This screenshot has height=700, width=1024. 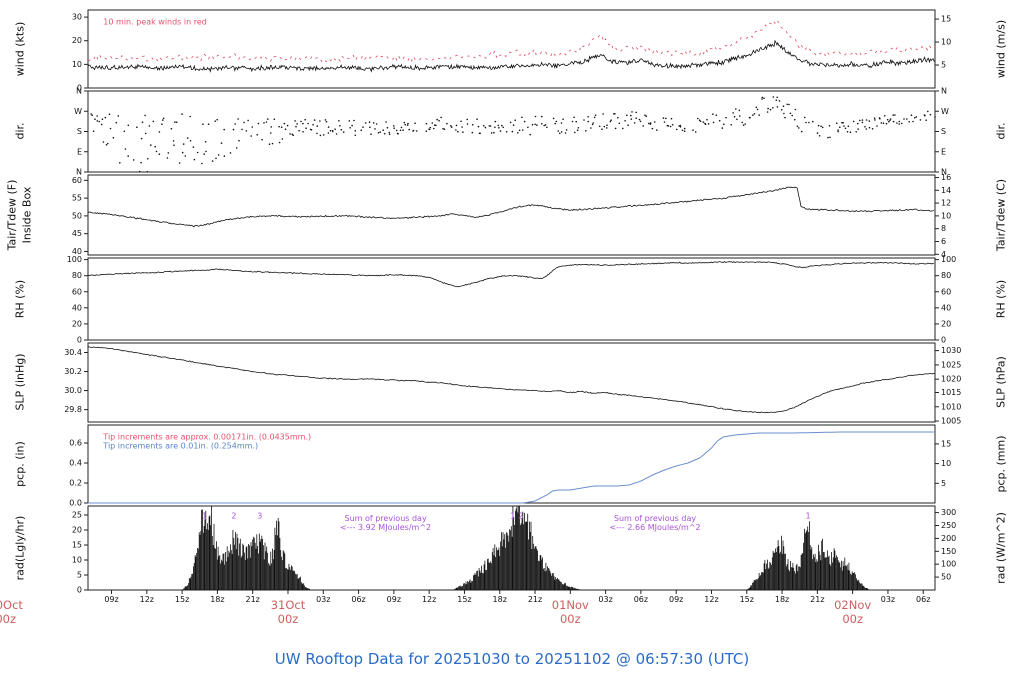 I want to click on ylabel-tair-left2: Inside Box, so click(x=27, y=215).